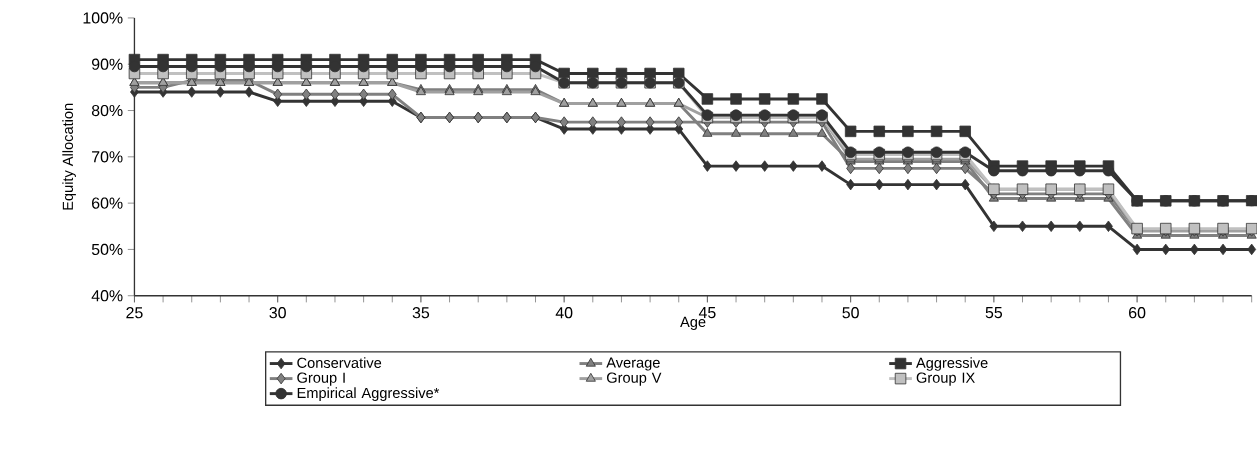 This screenshot has height=464, width=1257. Describe the element at coordinates (952, 364) in the screenshot. I see `legend-label: Aggressive` at that location.